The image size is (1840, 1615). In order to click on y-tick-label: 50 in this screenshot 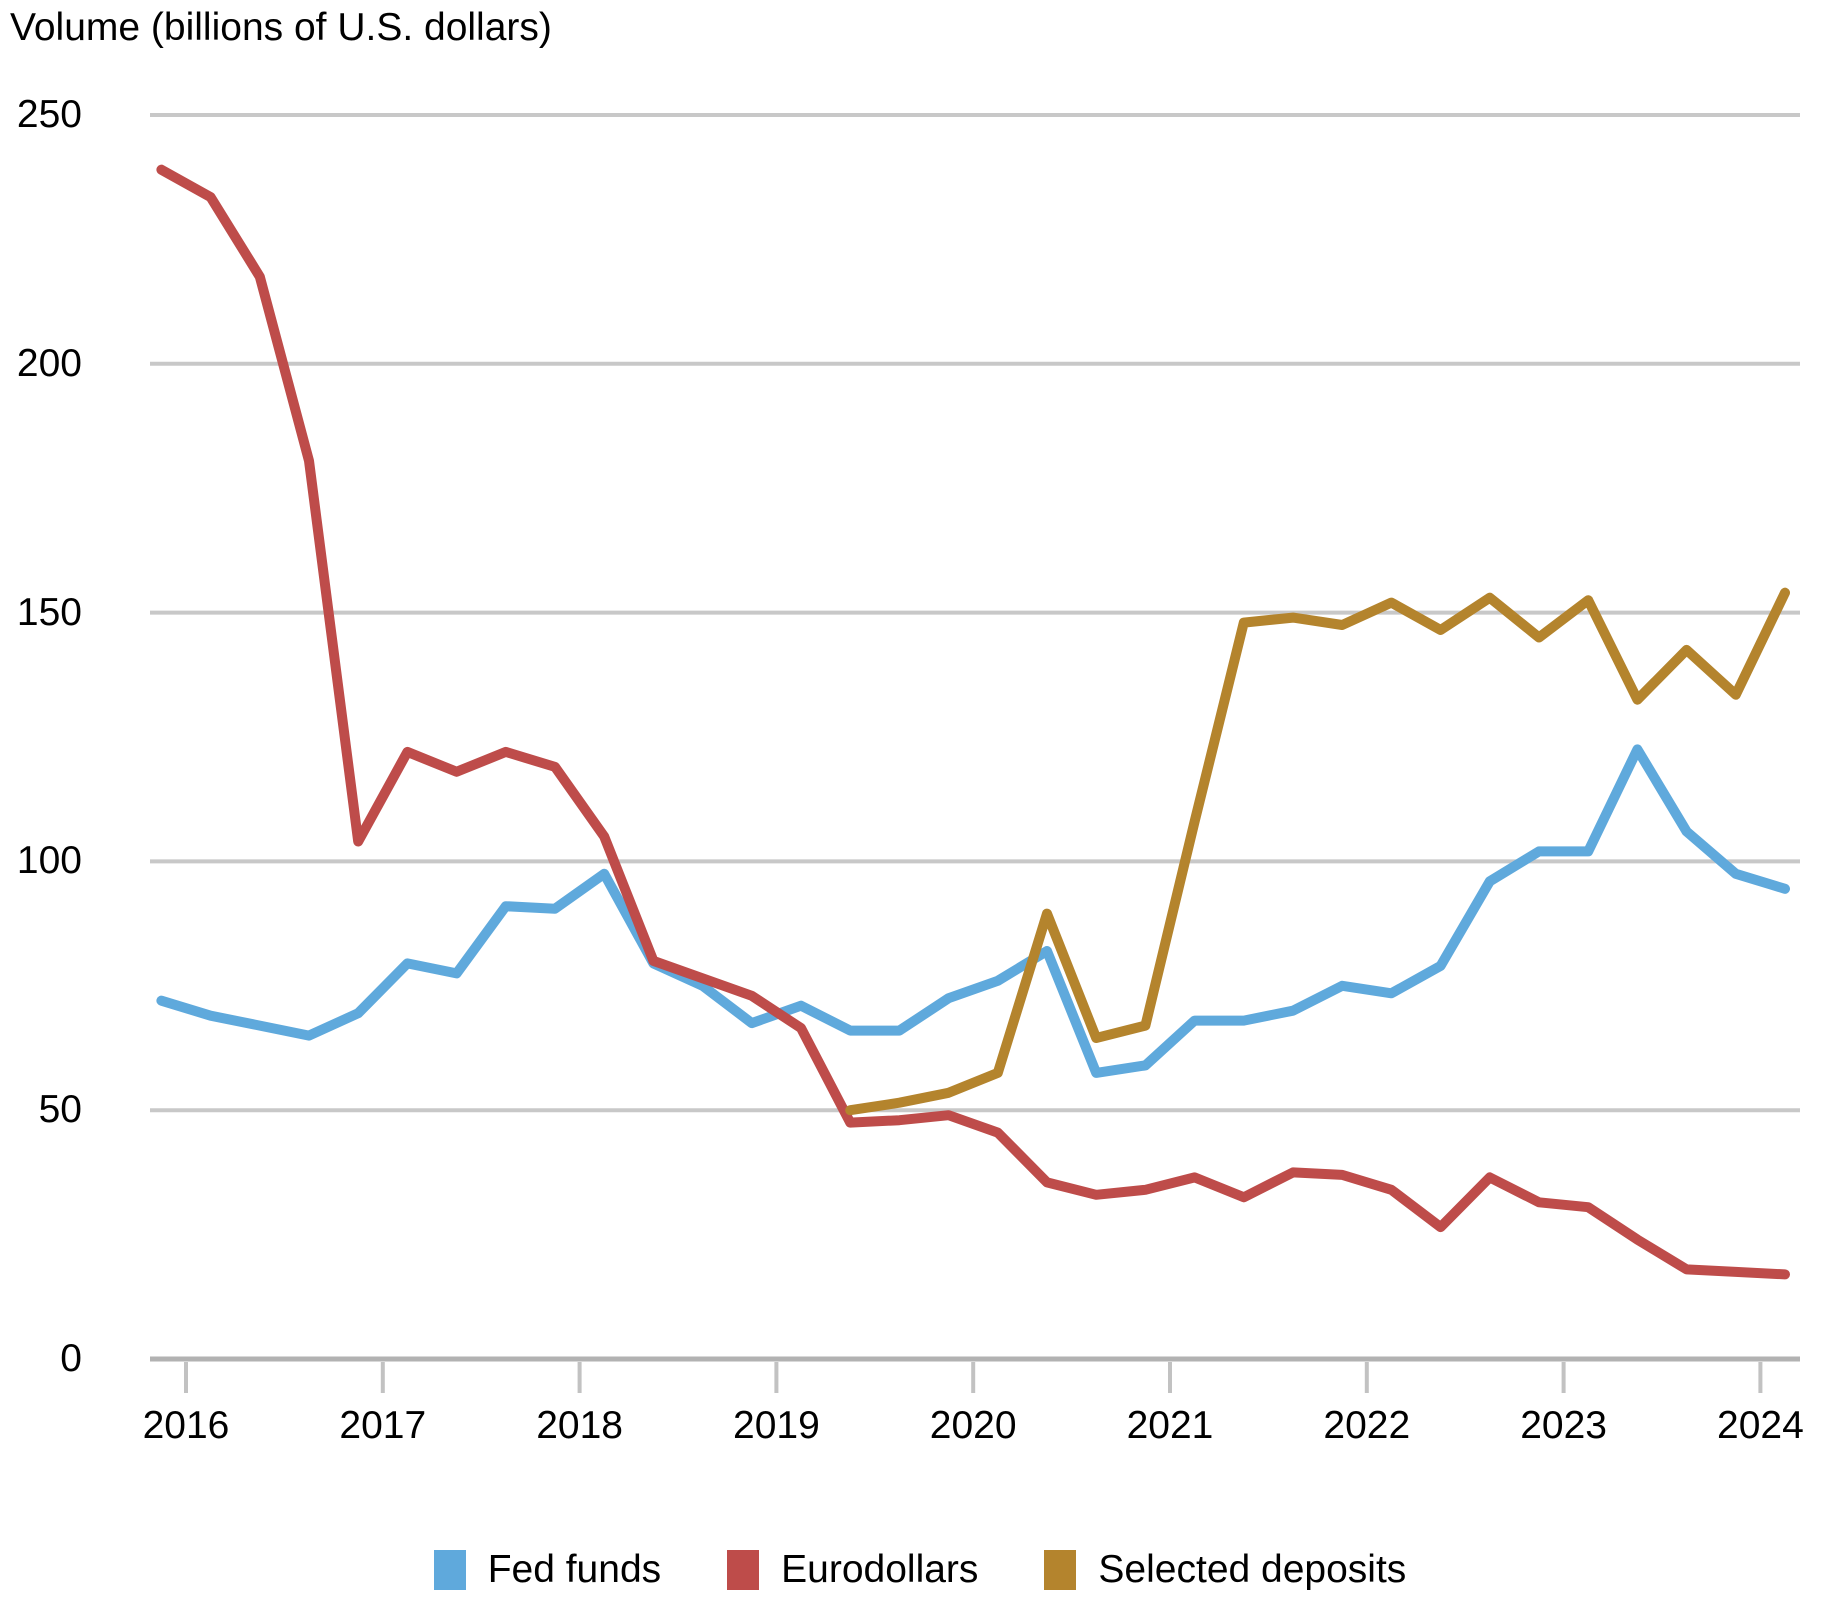, I will do `click(60, 1110)`.